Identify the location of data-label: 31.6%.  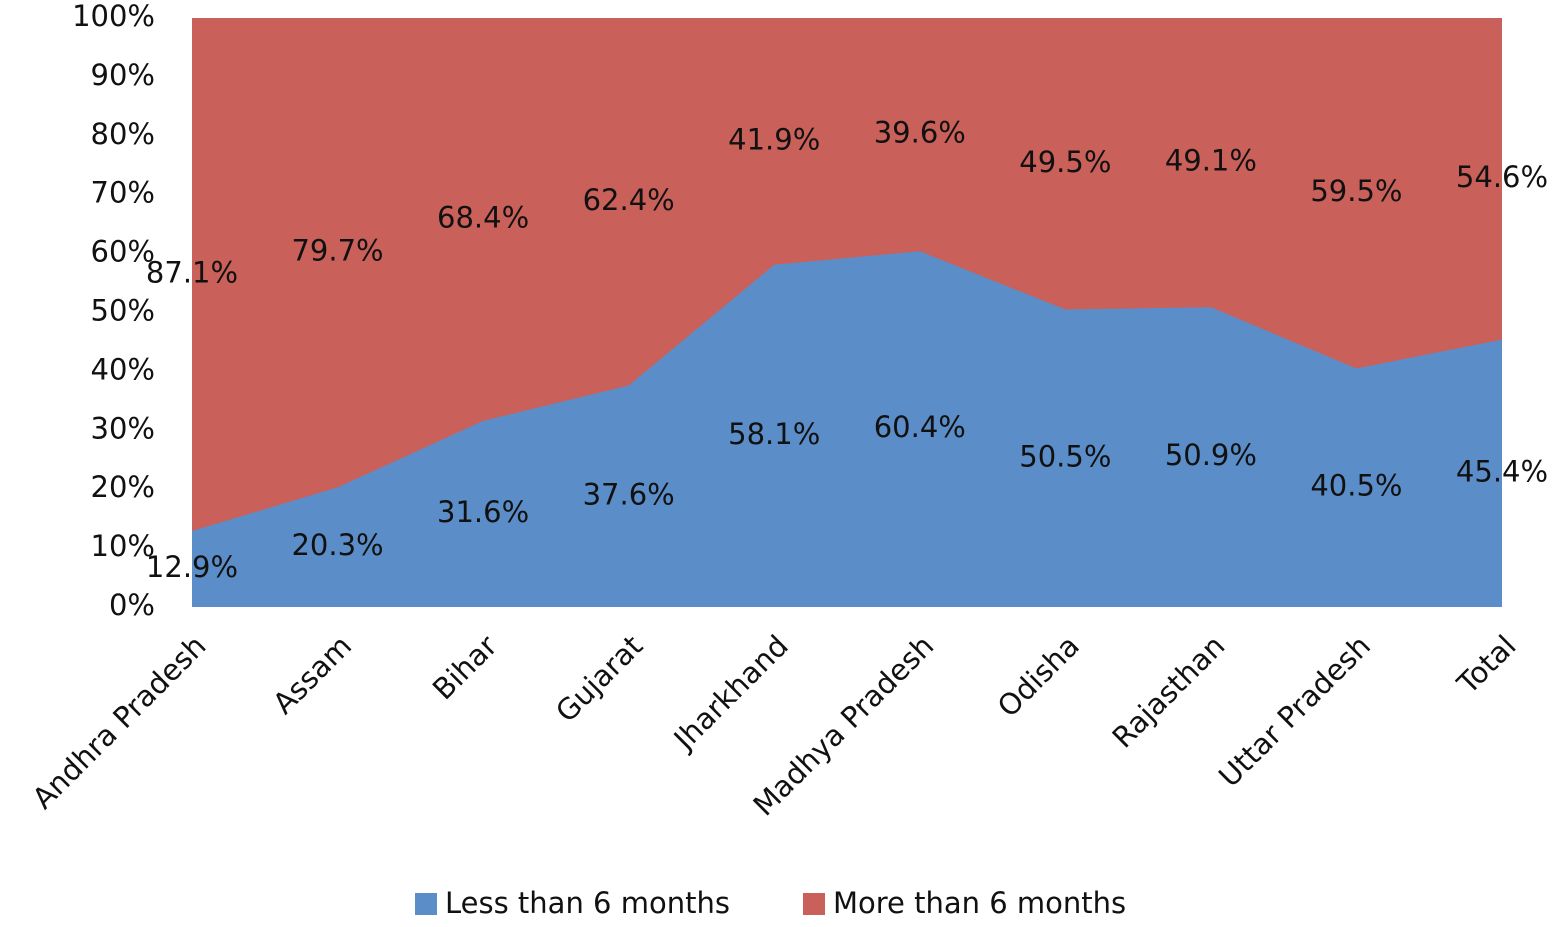
(483, 512).